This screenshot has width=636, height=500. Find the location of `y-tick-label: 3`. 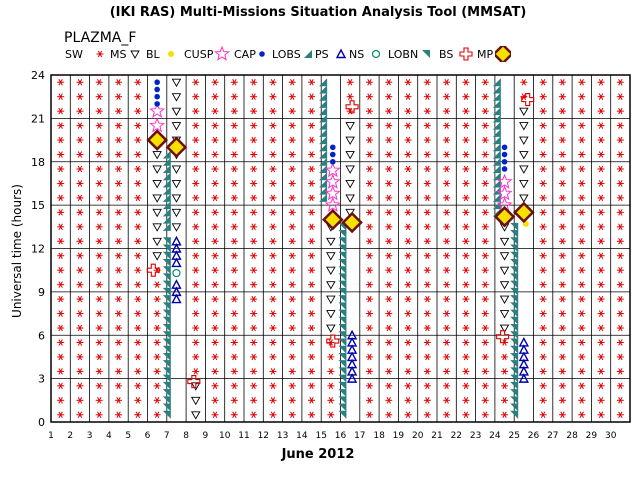

y-tick-label: 3 is located at coordinates (41, 379).